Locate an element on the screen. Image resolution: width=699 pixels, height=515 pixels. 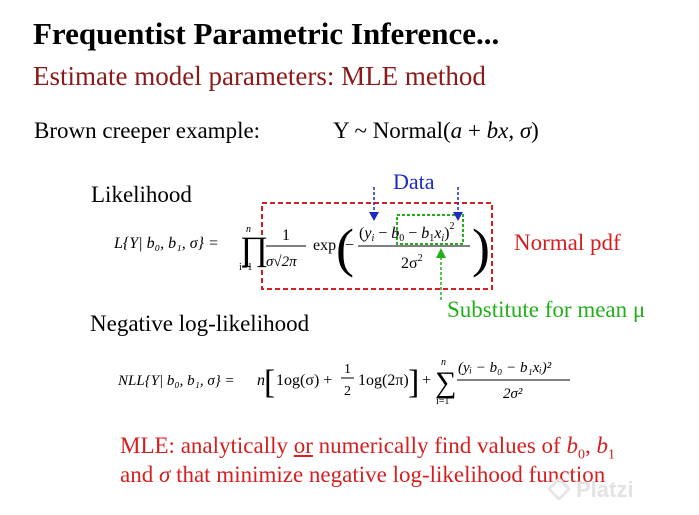
nll-frac-den: 2σ² is located at coordinates (513, 394).